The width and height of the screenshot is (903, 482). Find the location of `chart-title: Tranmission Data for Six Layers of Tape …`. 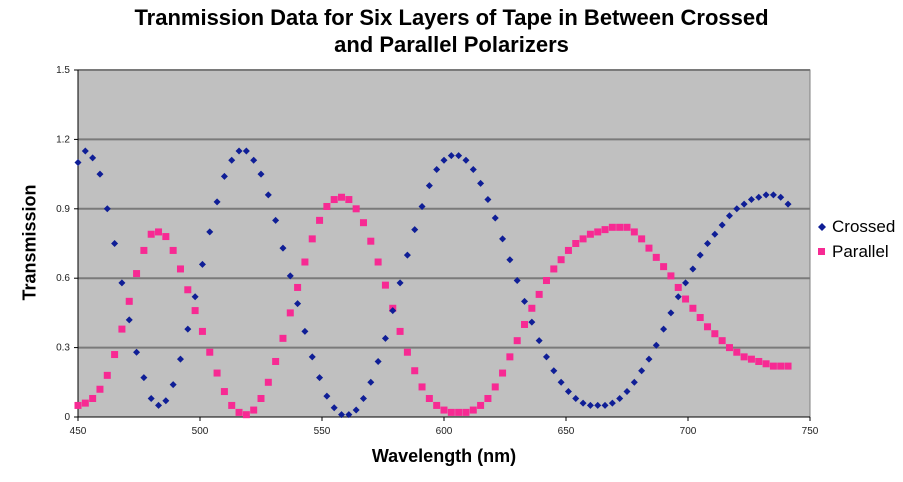

chart-title: Tranmission Data for Six Layers of Tape … is located at coordinates (451, 31).